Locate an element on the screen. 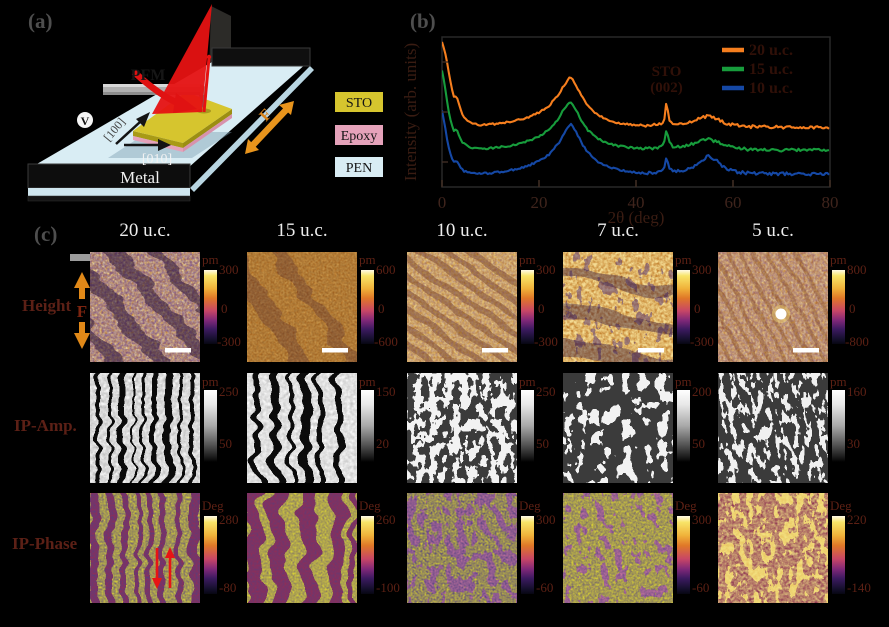  colorbar-min: -600 is located at coordinates (386, 341).